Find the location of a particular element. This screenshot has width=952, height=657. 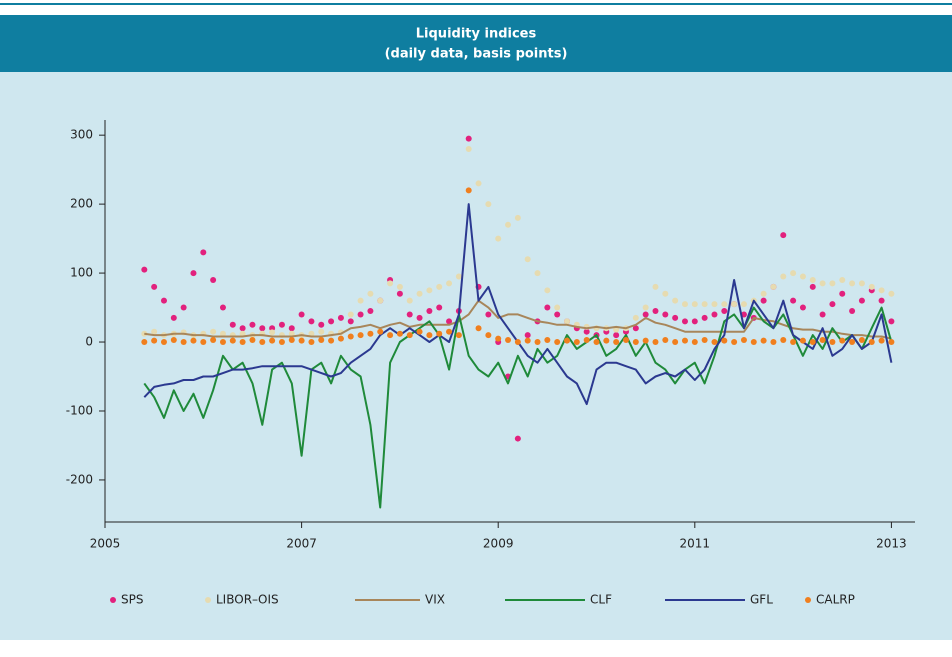

chart-subtitle: (daily data, basis points) is located at coordinates (476, 54).